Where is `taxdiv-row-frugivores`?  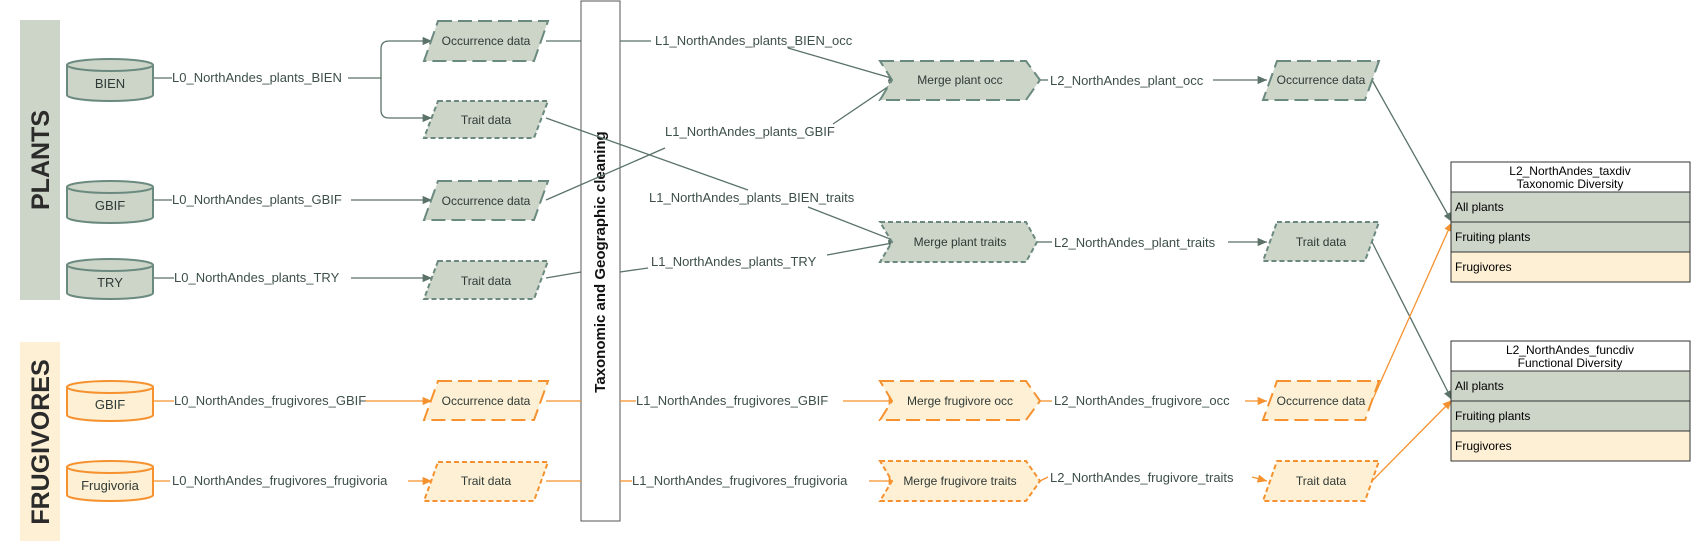
taxdiv-row-frugivores is located at coordinates (1570, 267).